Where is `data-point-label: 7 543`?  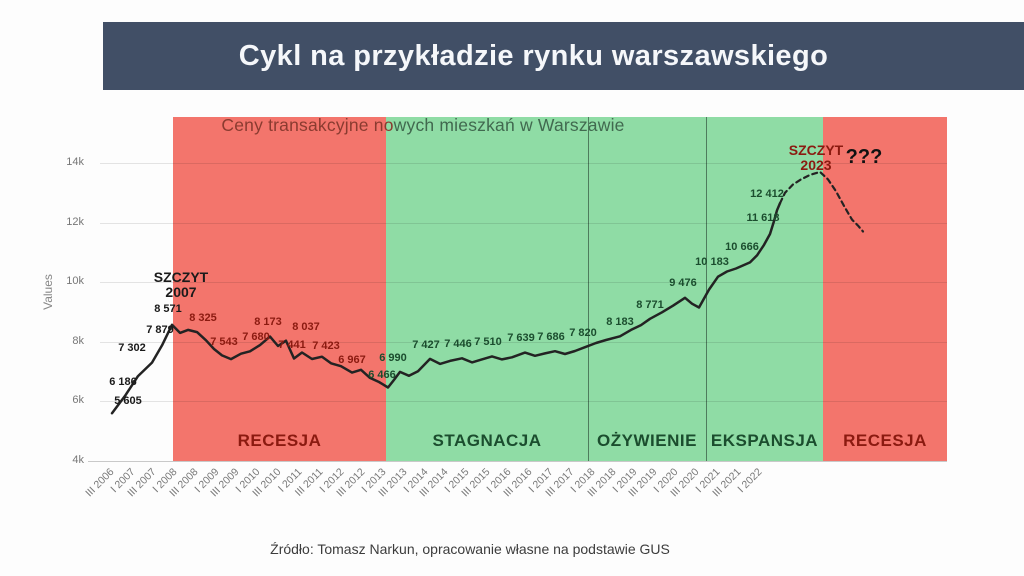 data-point-label: 7 543 is located at coordinates (224, 342).